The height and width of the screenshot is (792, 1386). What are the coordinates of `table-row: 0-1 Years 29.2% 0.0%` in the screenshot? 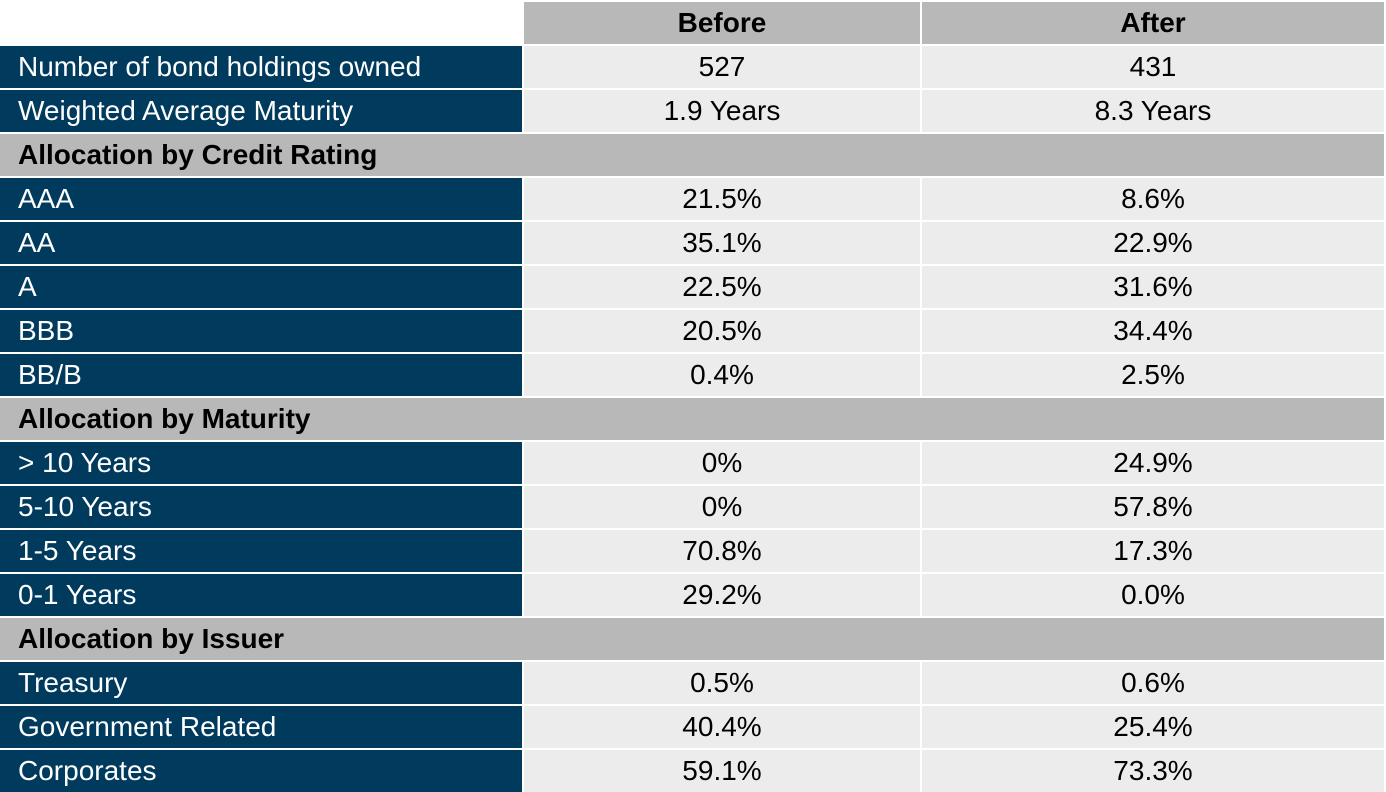 It's located at (693, 595).